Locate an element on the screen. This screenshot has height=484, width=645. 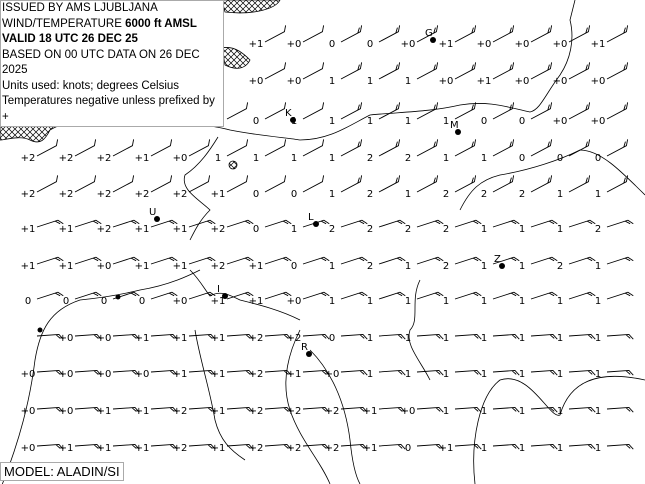
station-label: Z is located at coordinates (497, 259).